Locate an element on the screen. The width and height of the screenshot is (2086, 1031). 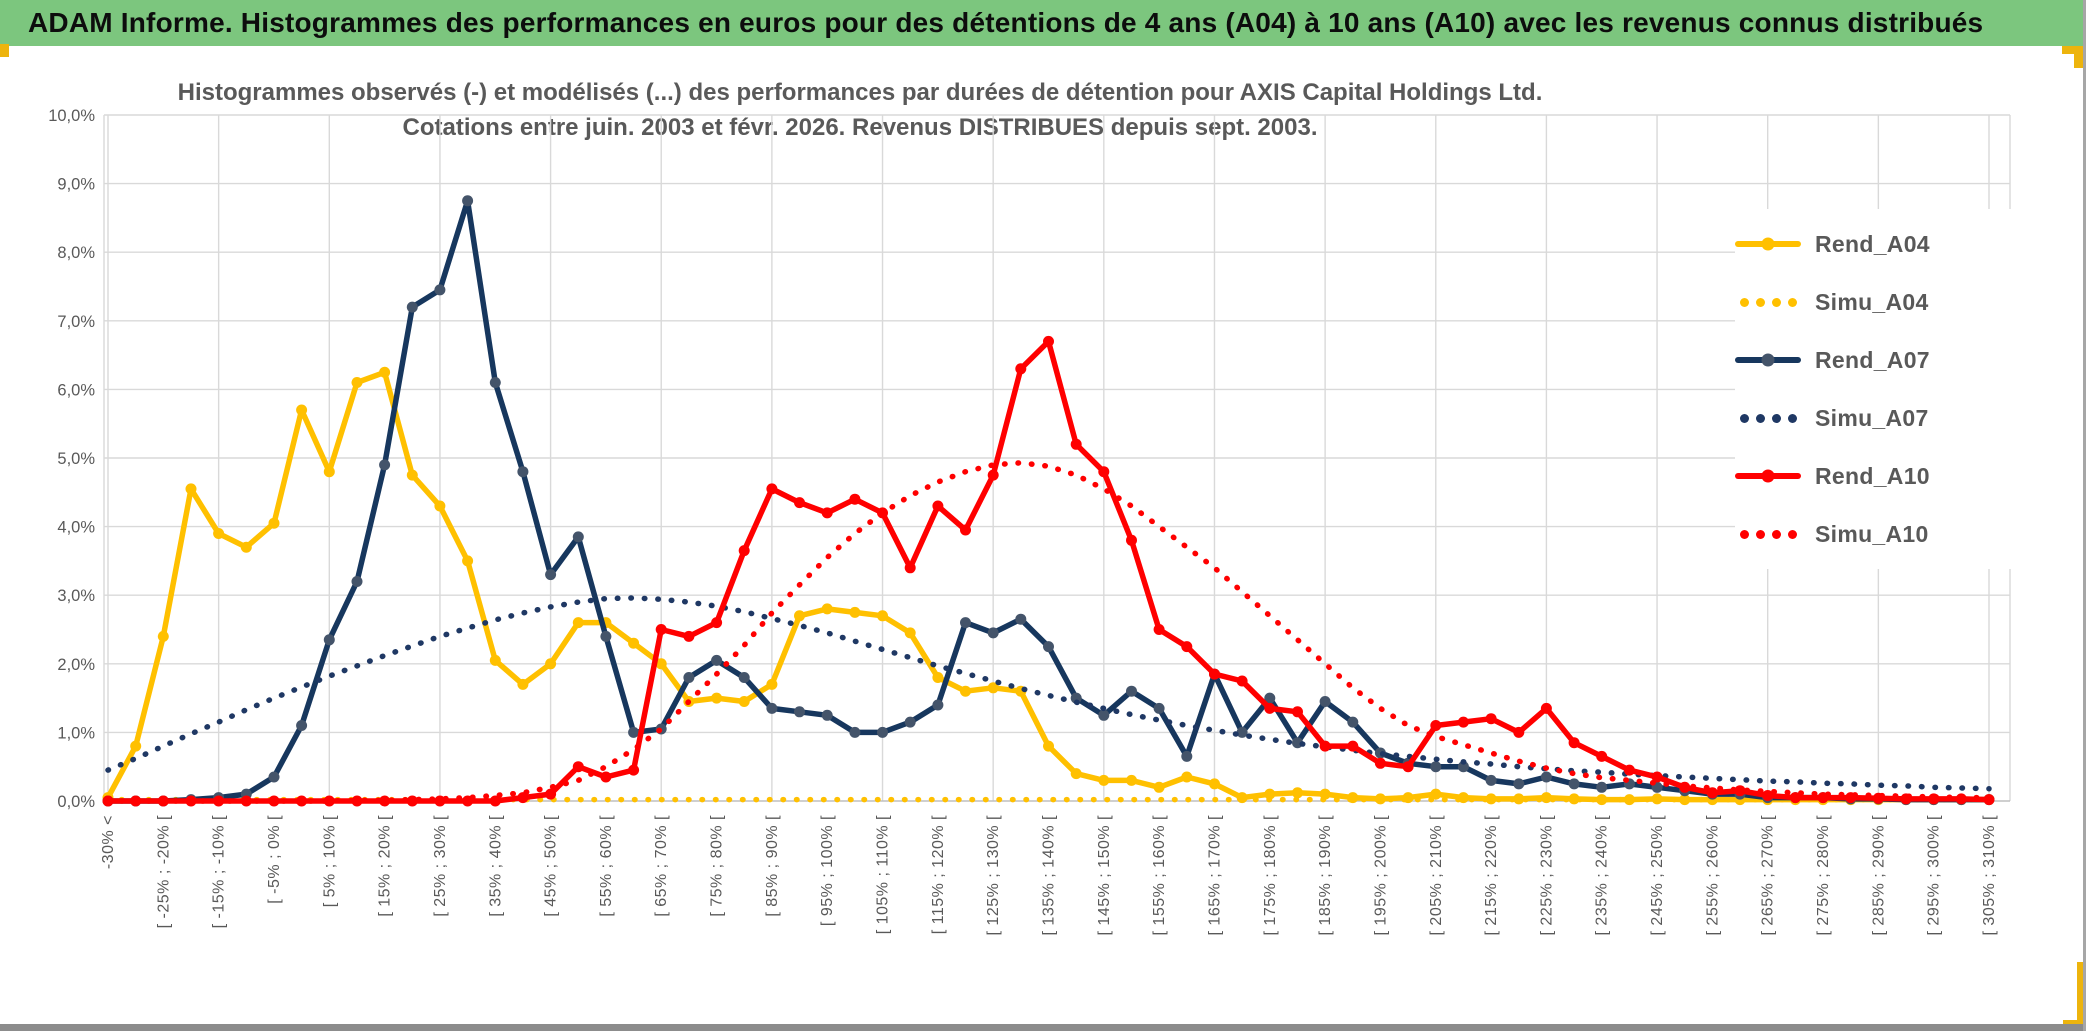
legend-item-rend-a10: Rend_A10 is located at coordinates (1900, 476).